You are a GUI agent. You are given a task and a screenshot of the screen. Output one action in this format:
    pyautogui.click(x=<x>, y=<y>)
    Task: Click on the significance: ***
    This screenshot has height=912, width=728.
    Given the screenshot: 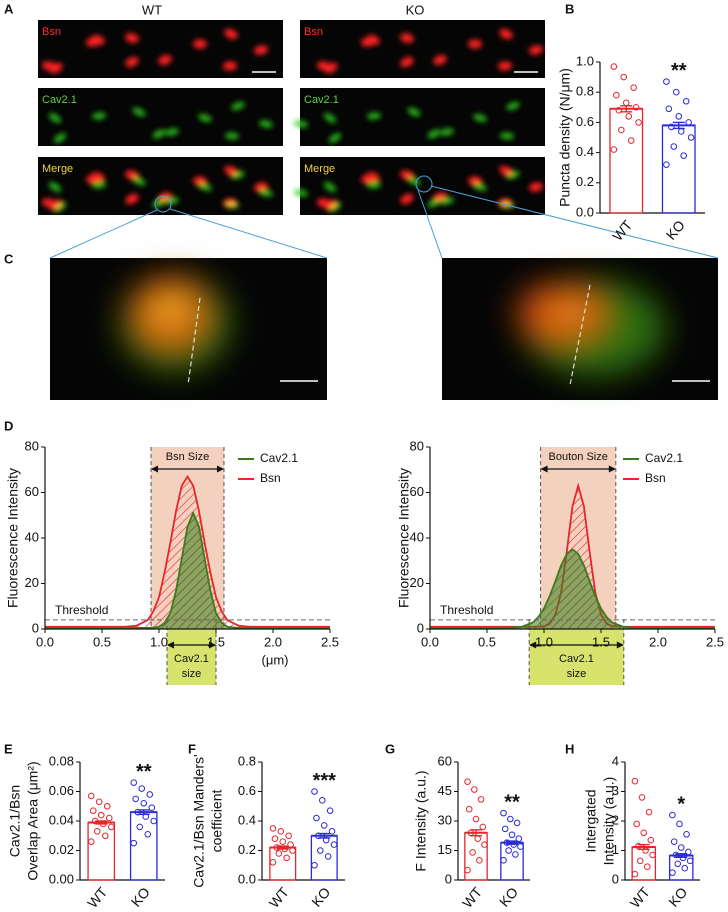 What is the action you would take?
    pyautogui.click(x=325, y=781)
    